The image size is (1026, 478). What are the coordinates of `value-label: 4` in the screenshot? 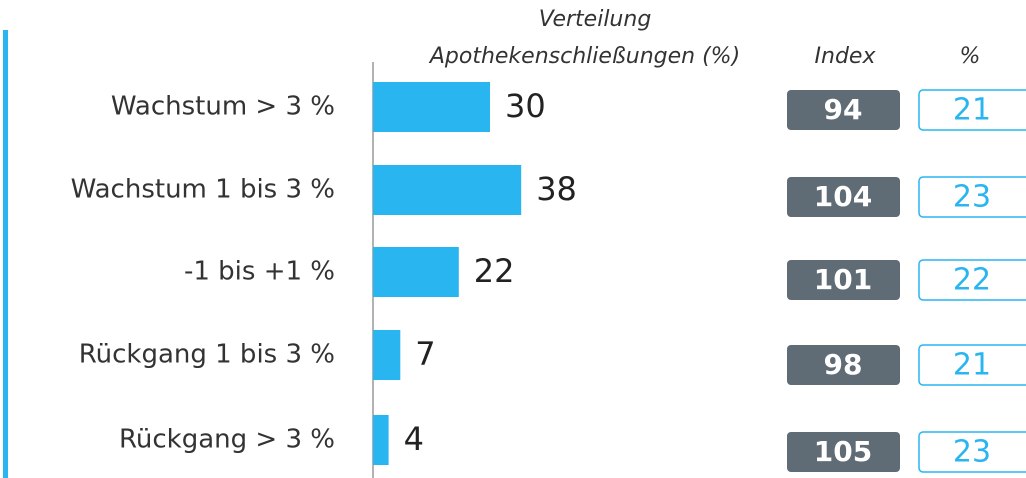 It's located at (414, 439).